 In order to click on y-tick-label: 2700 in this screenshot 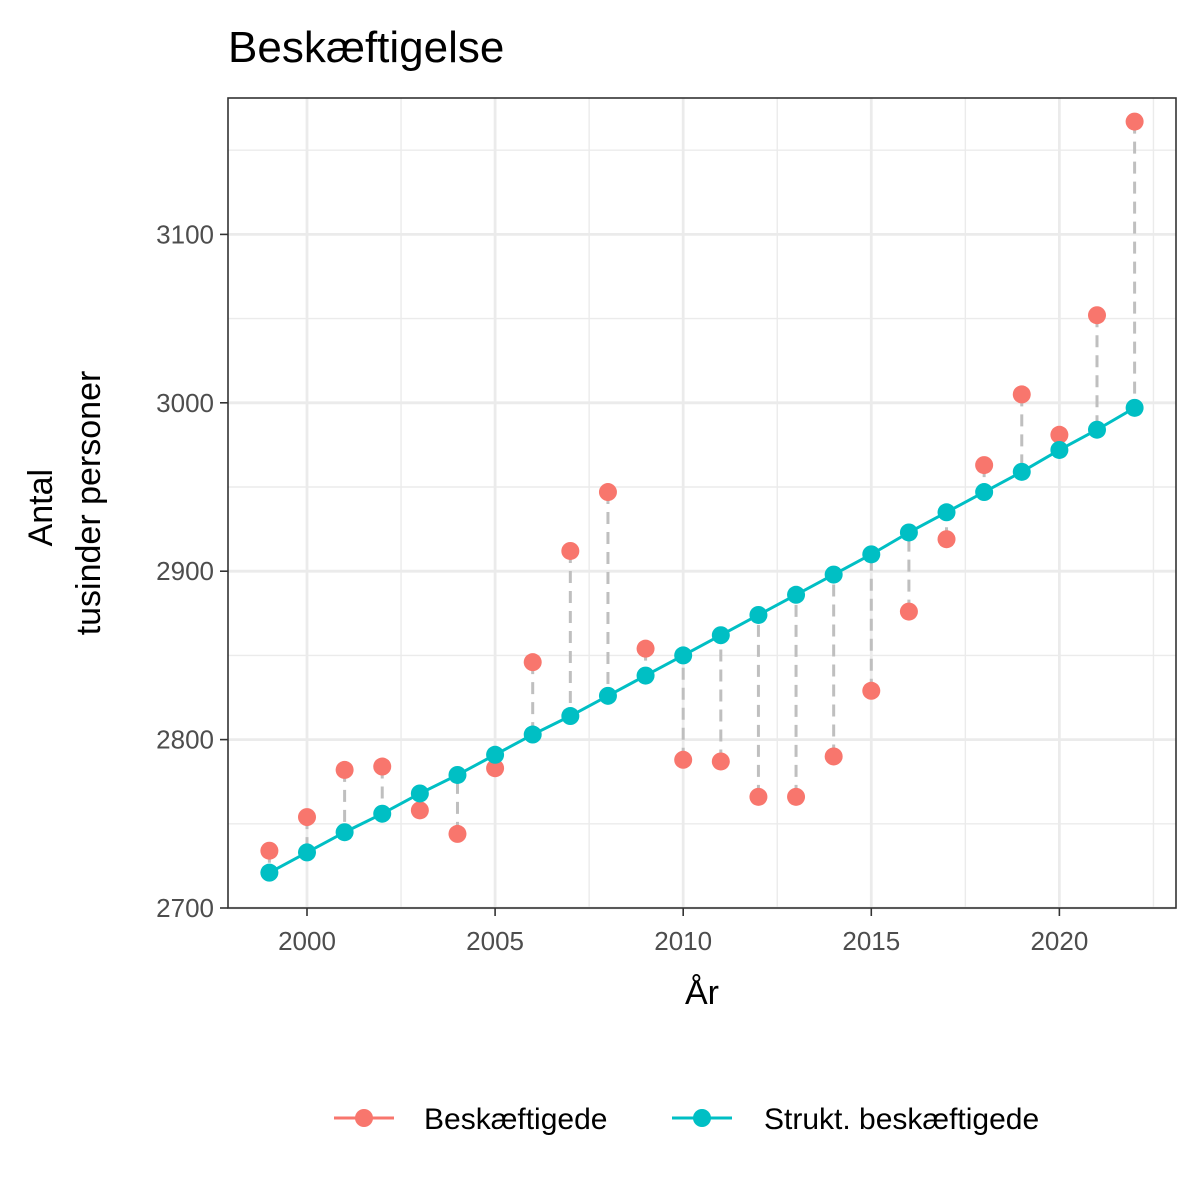, I will do `click(185, 908)`.